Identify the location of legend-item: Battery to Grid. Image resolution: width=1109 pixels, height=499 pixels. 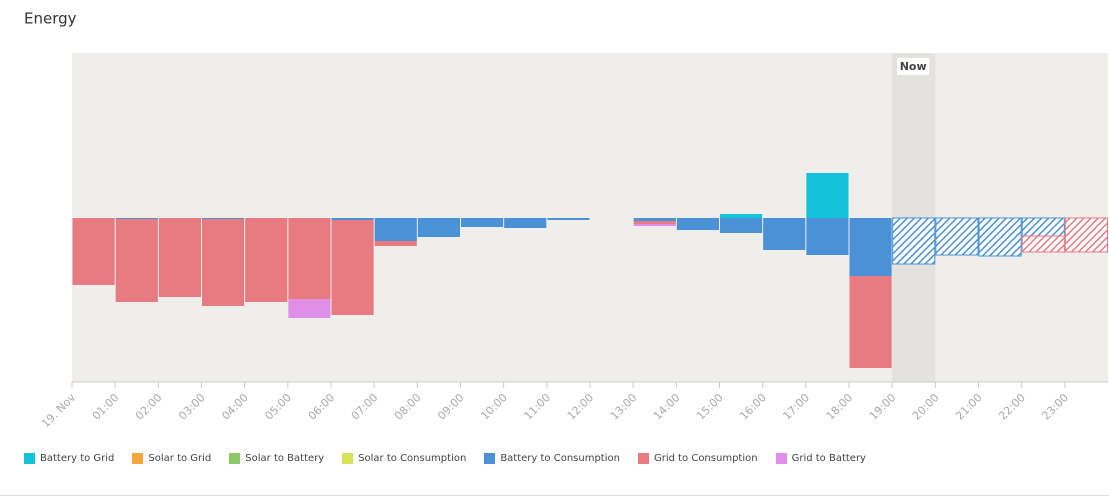
(69, 458).